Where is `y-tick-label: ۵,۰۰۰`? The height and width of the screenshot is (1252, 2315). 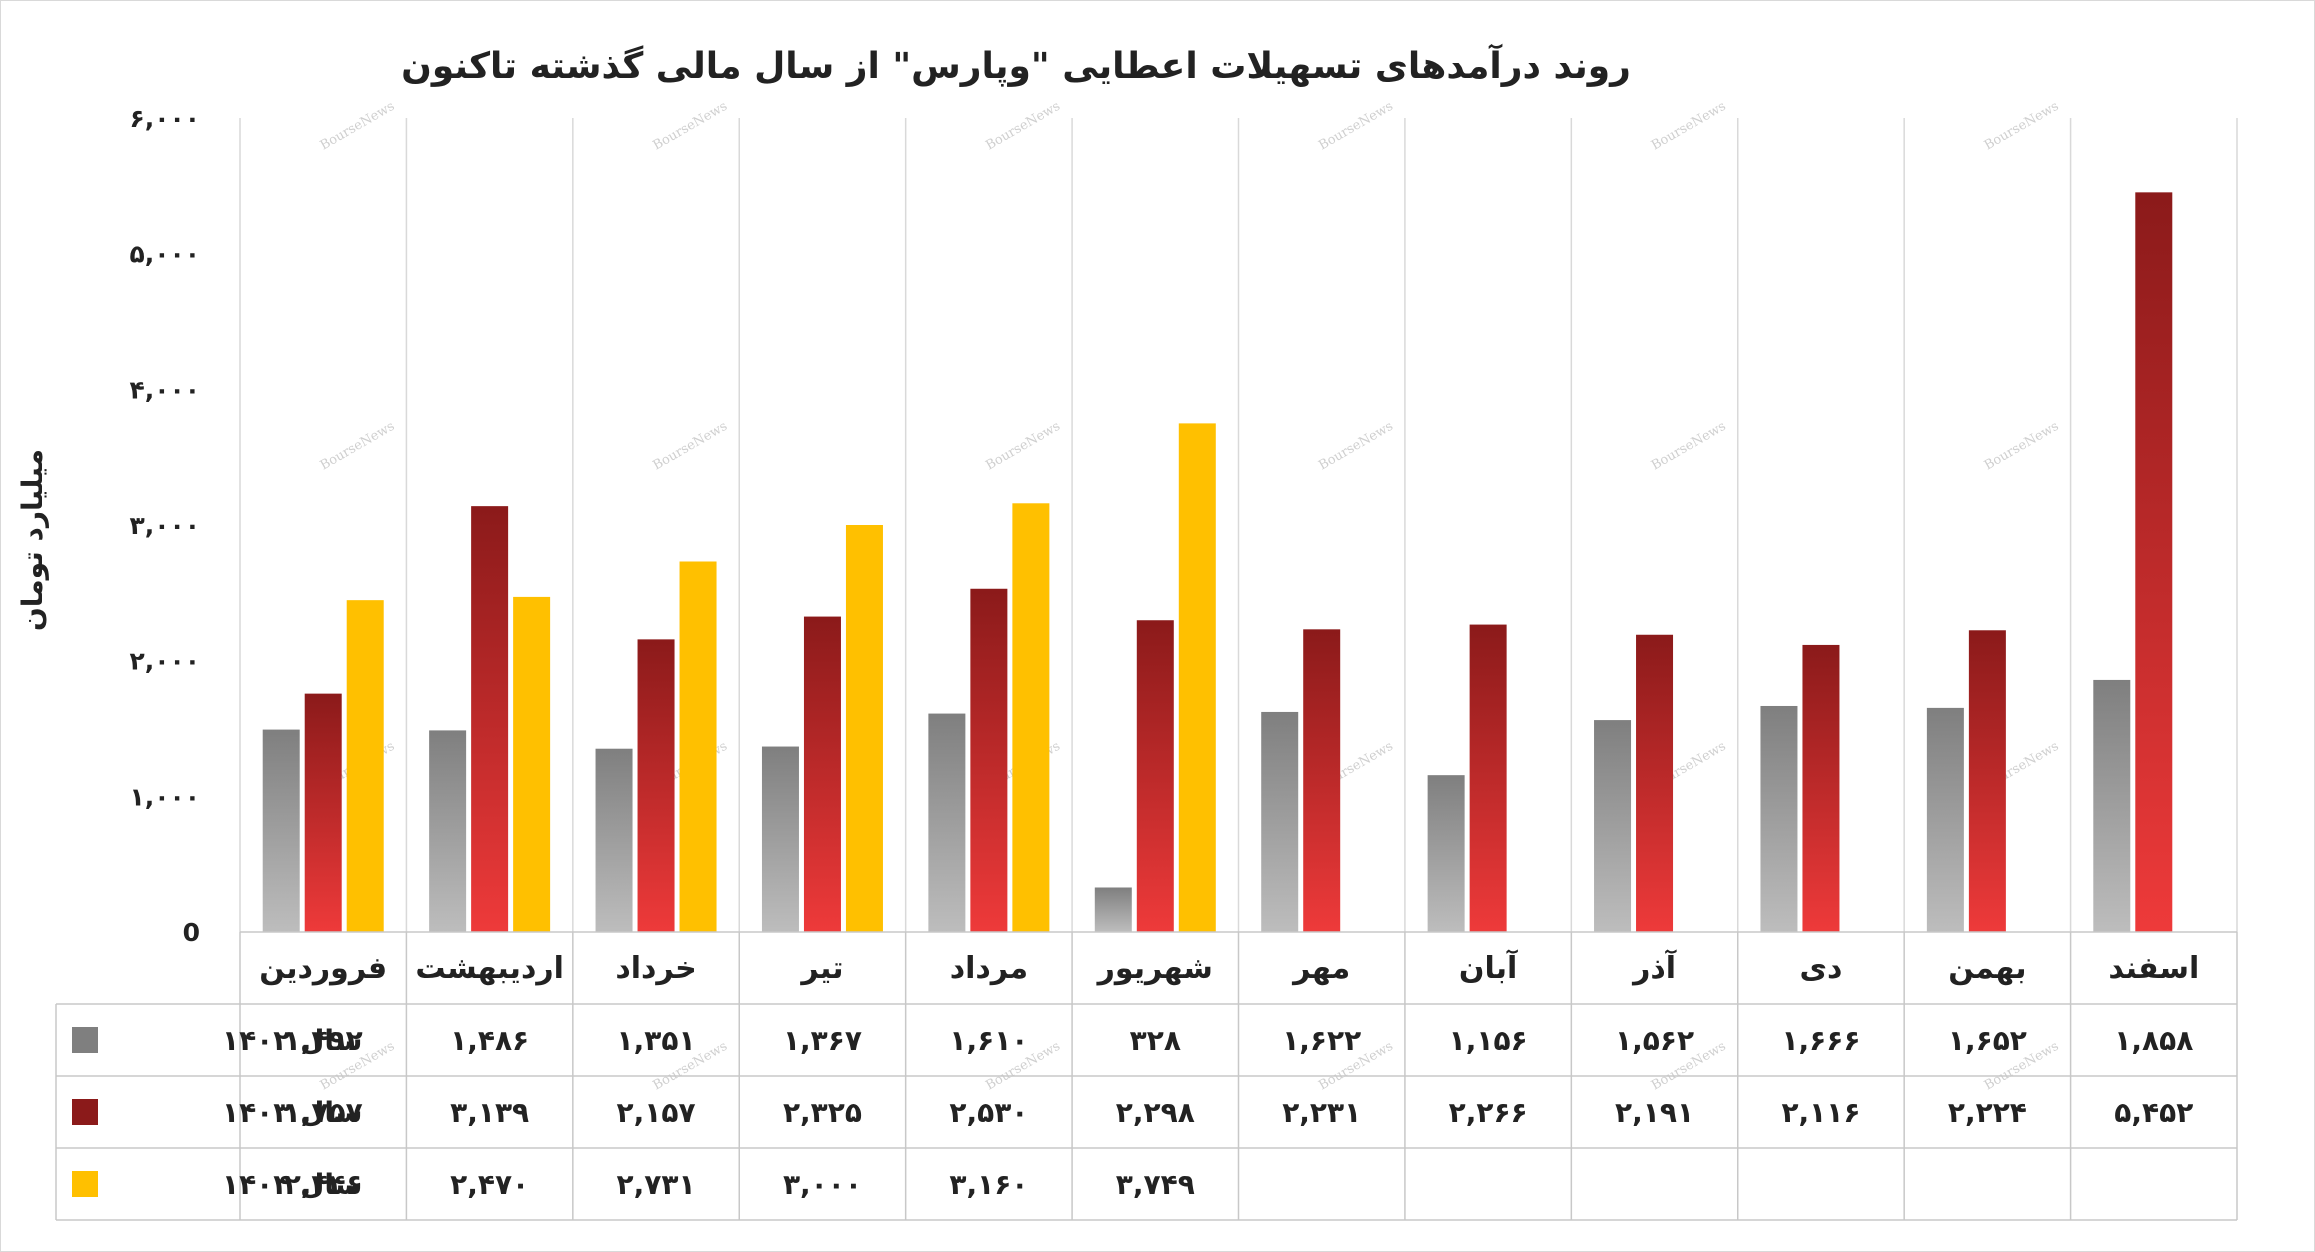
y-tick-label: ۵,۰۰۰ is located at coordinates (164, 254).